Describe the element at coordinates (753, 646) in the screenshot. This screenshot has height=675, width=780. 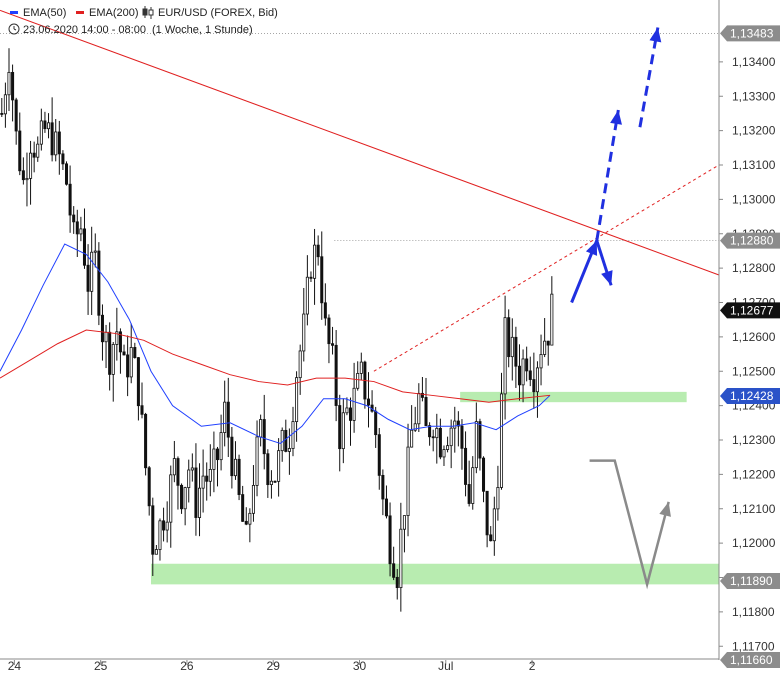
I see `y-tick-label: 1,11700` at that location.